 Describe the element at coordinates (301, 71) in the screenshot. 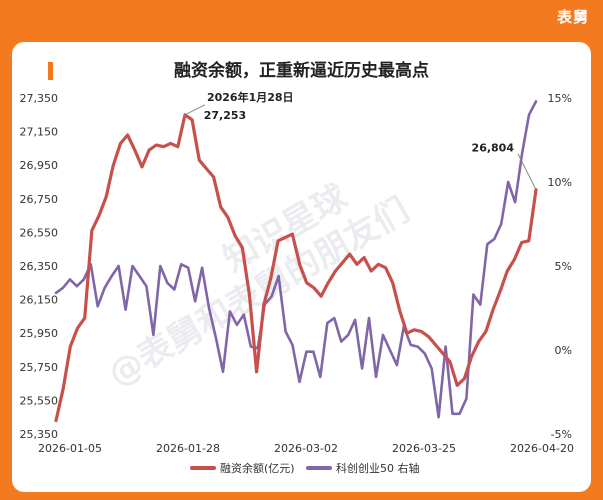

I see `chart-title: 融资余额，正重新逼近历史最高点` at that location.